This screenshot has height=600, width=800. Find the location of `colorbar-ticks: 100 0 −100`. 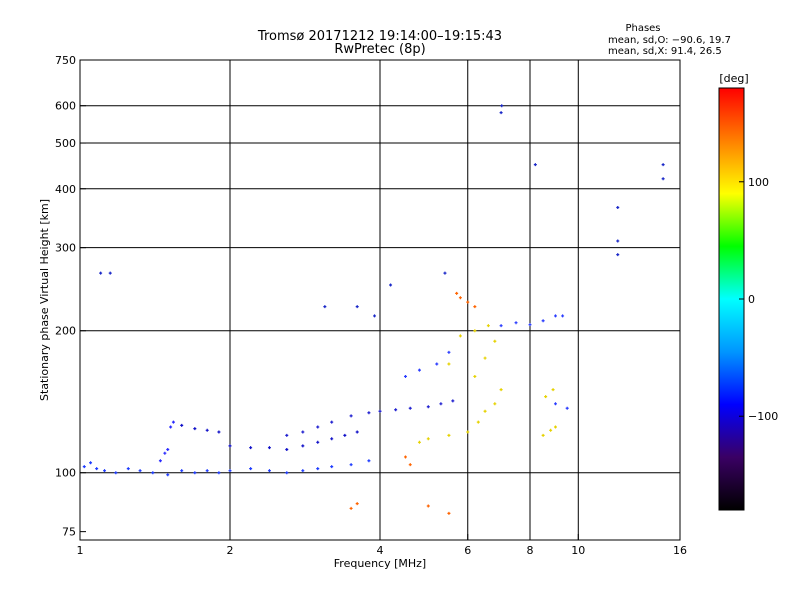

colorbar-ticks: 100 0 −100 is located at coordinates (758, 299).